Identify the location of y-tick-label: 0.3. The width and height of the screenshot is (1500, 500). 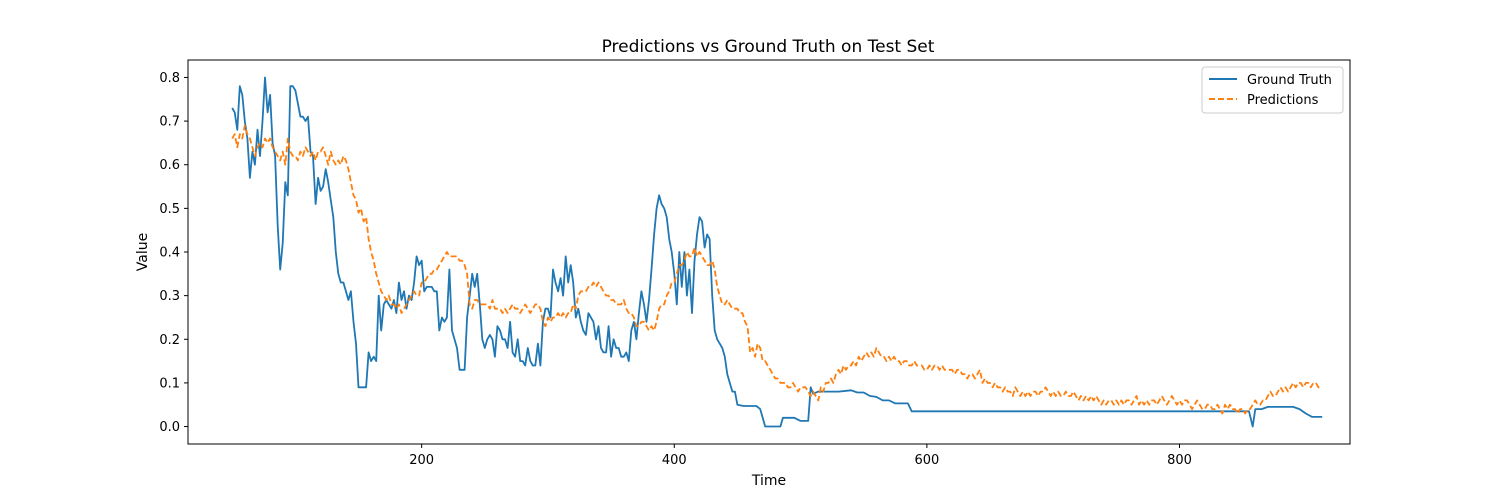
(169, 296).